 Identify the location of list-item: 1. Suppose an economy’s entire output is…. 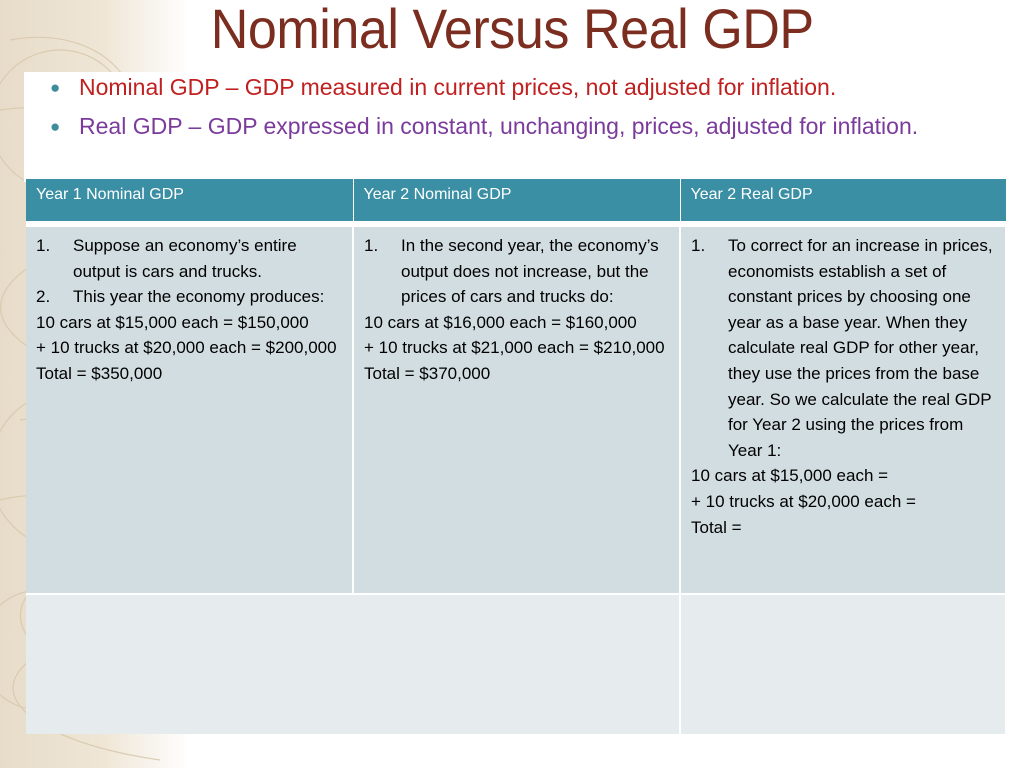
(189, 258).